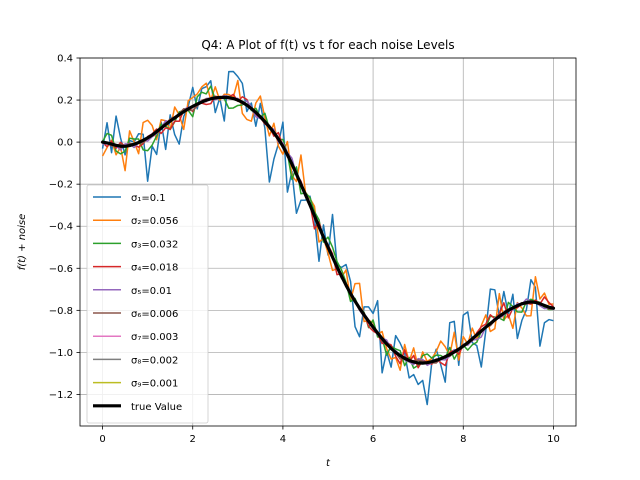 The image size is (640, 480). I want to click on legend-box, so click(147, 304).